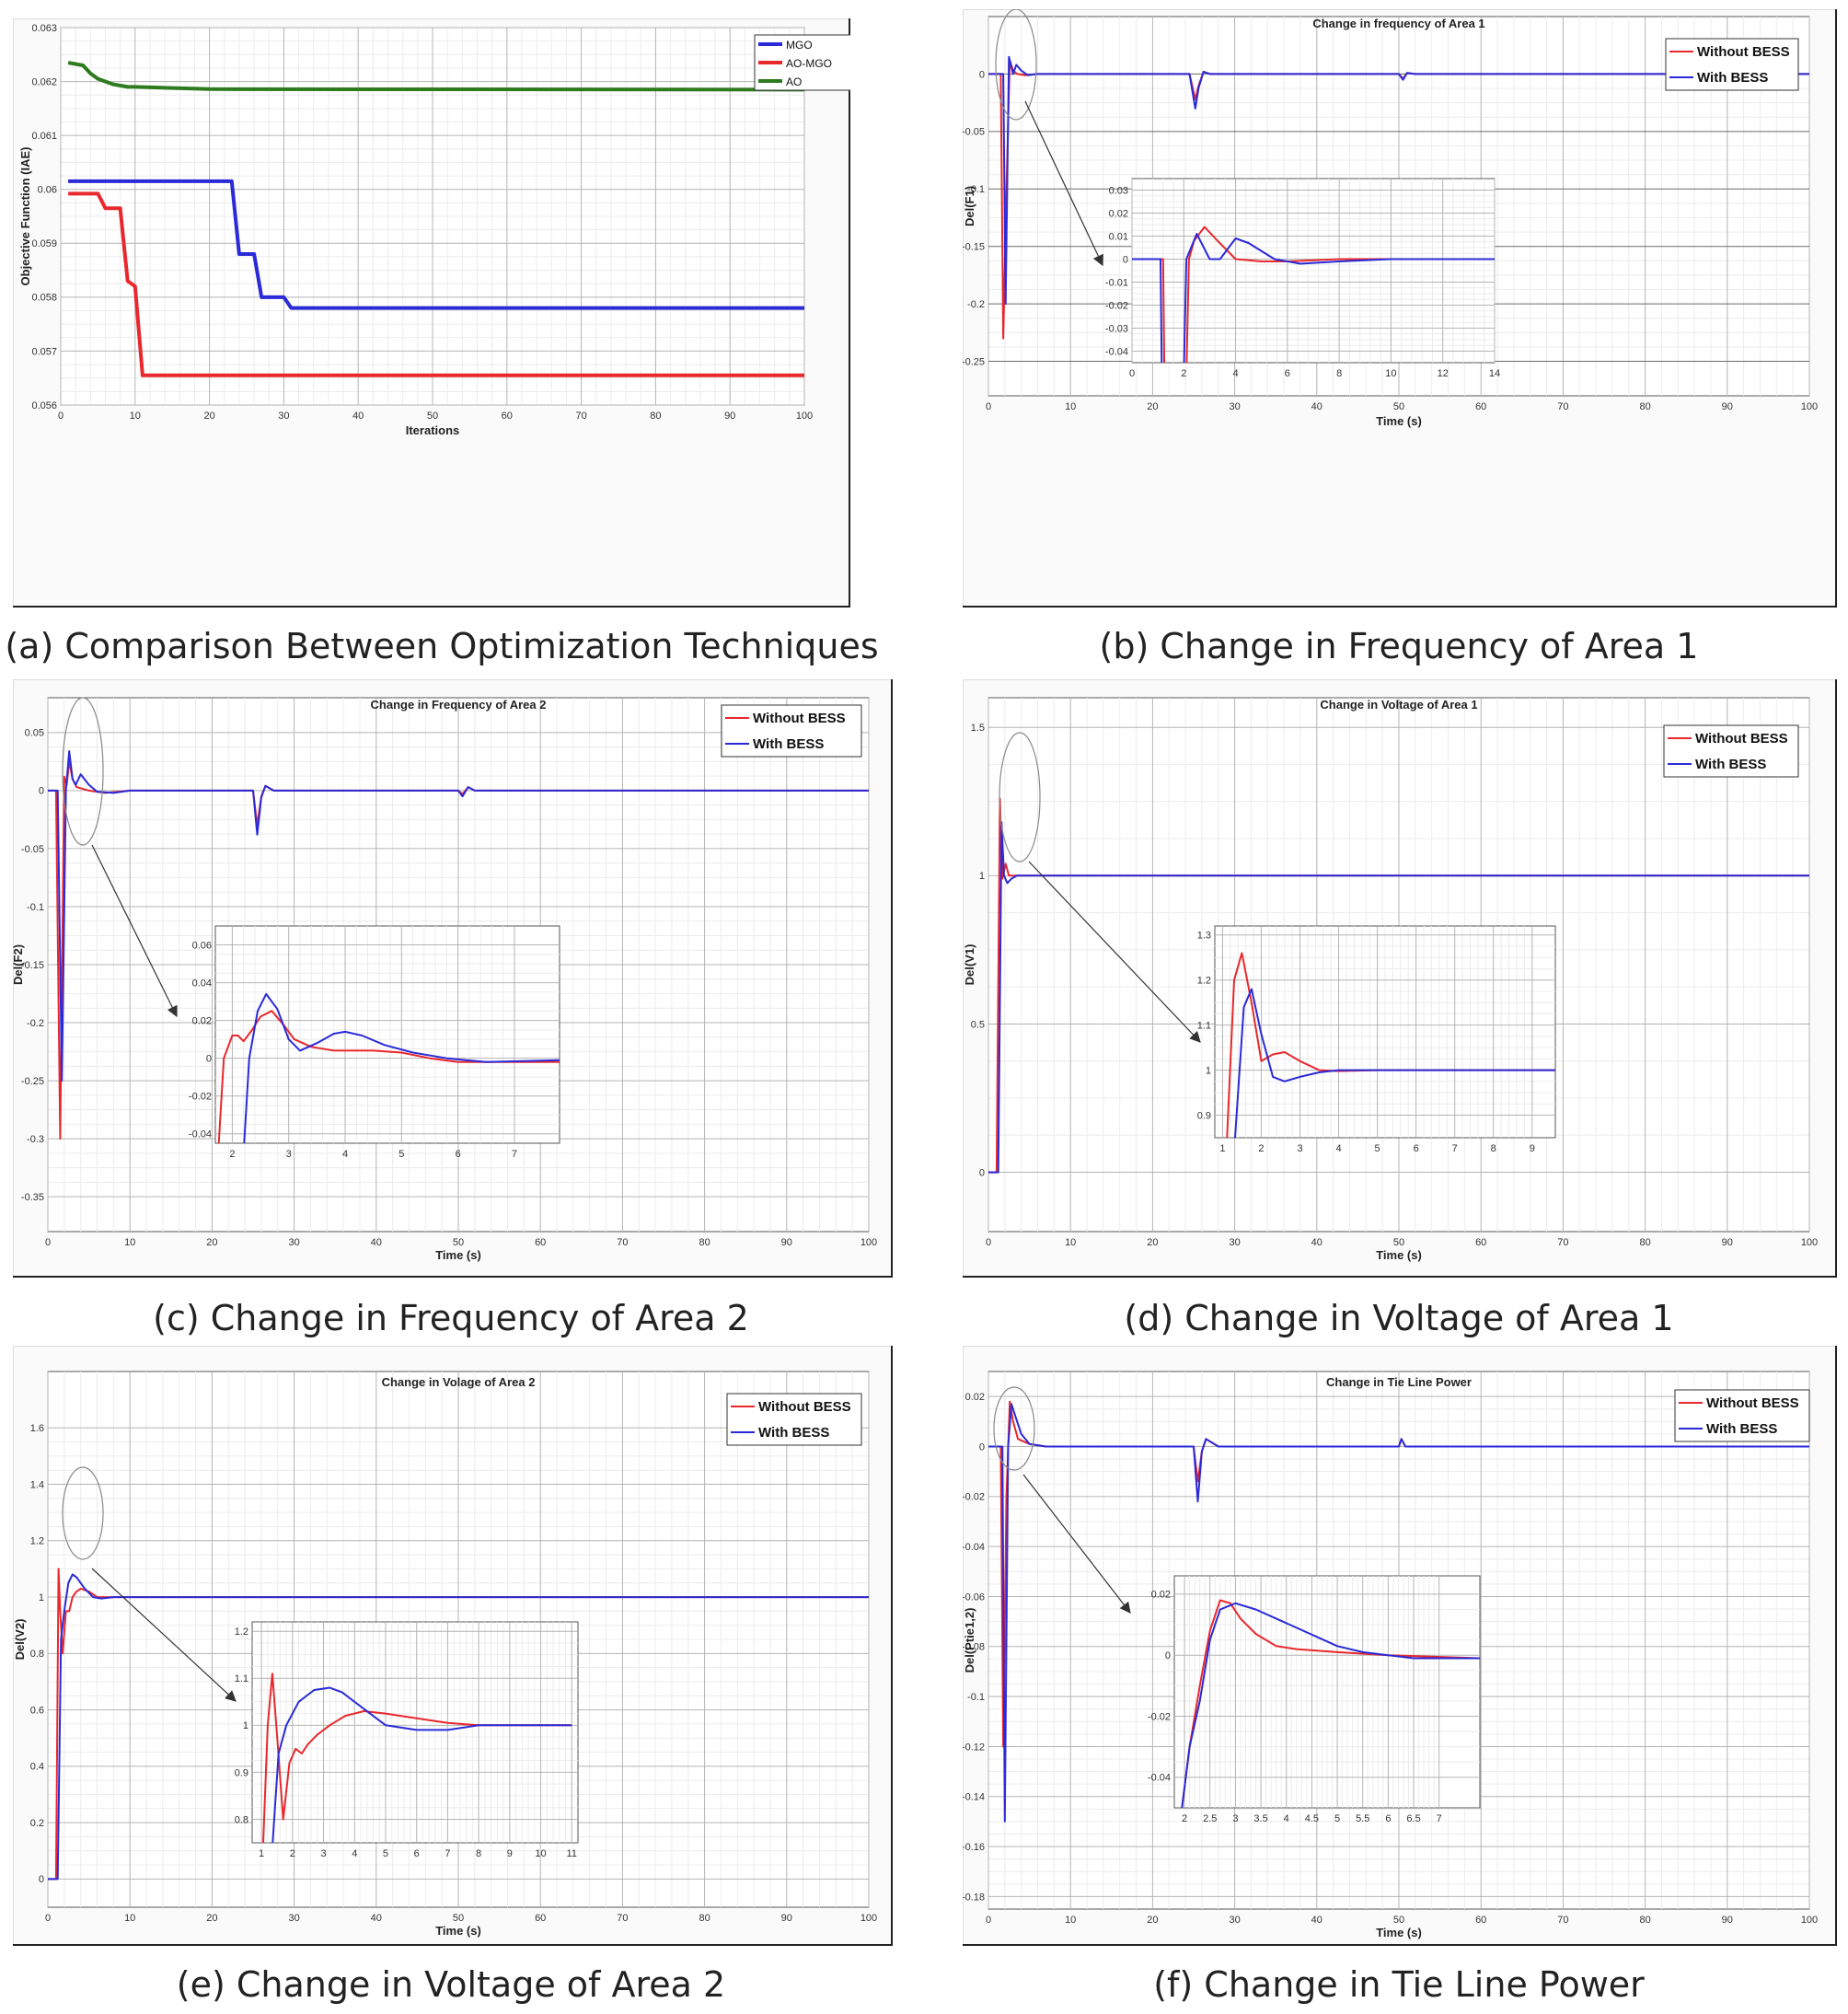 Image resolution: width=1848 pixels, height=2014 pixels. I want to click on y-axis-label: Del(F1), so click(969, 206).